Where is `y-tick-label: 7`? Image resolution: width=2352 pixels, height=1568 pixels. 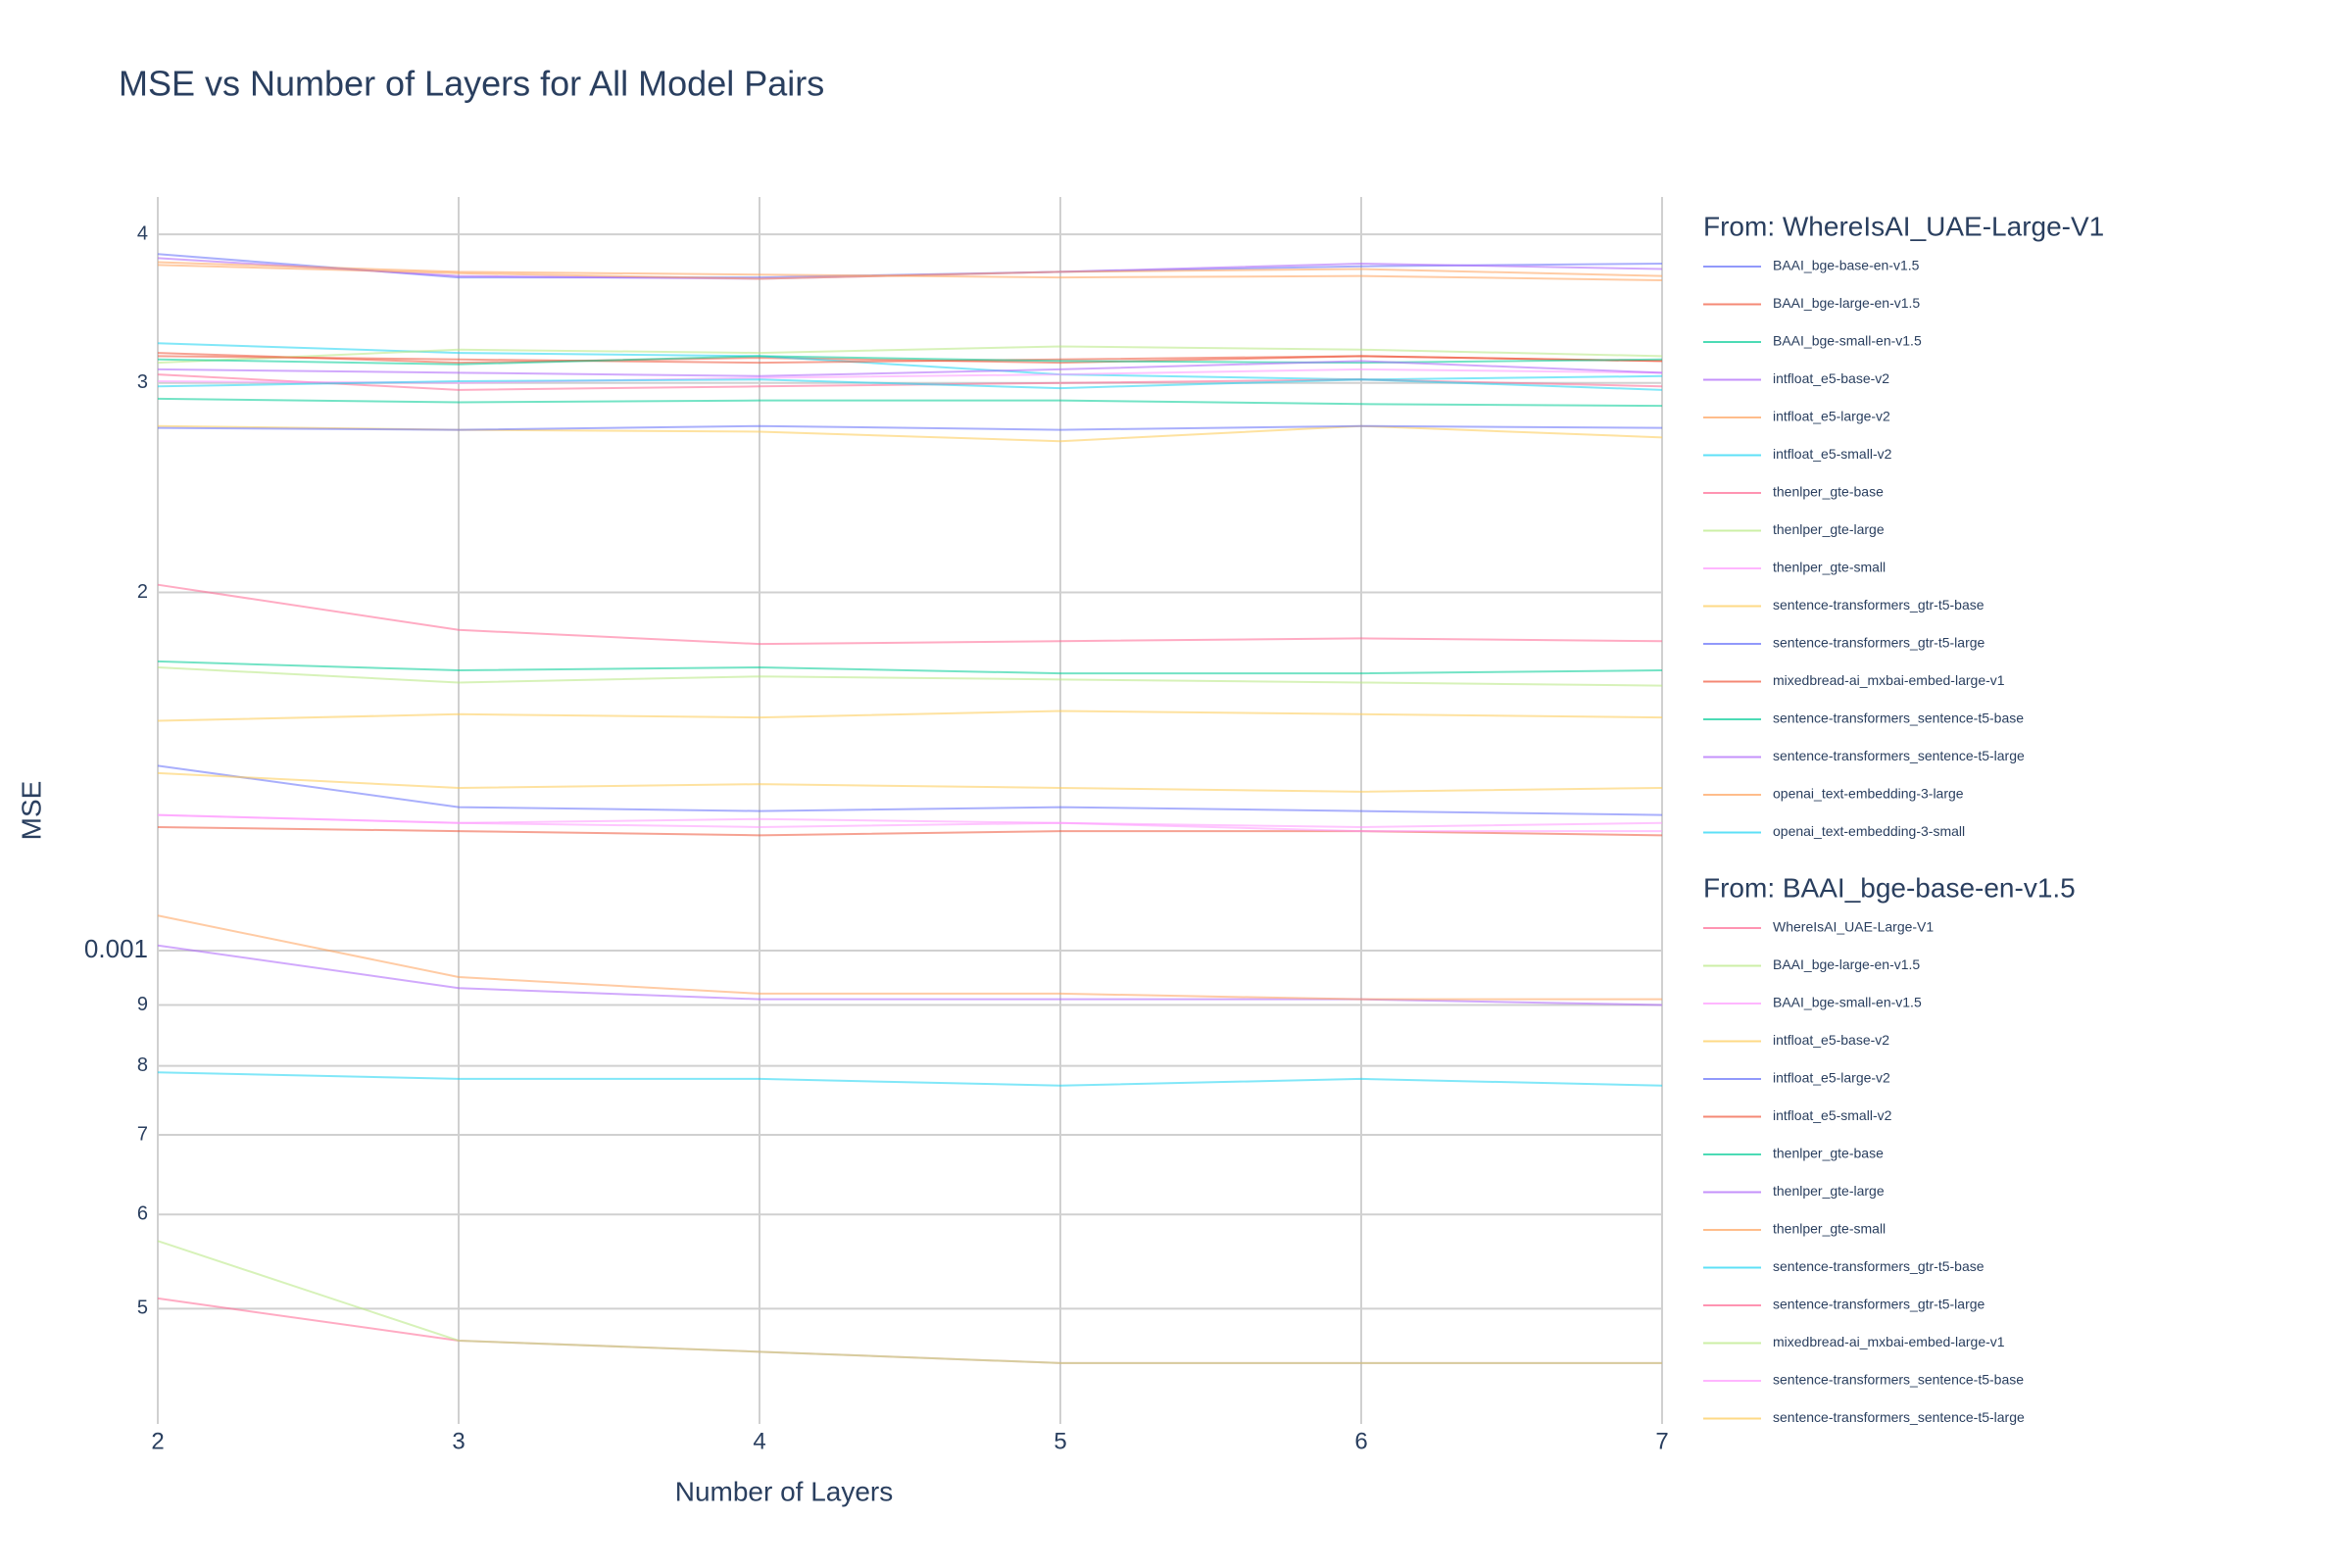
y-tick-label: 7 is located at coordinates (142, 1134).